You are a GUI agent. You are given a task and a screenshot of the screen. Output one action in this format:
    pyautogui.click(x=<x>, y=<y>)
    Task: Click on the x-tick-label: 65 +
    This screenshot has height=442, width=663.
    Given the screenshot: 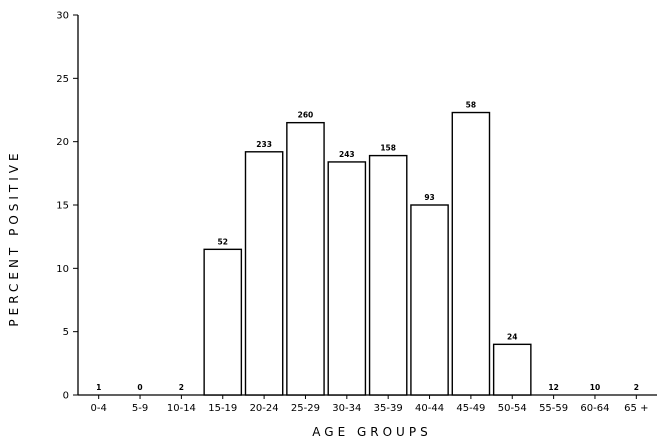 What is the action you would take?
    pyautogui.click(x=636, y=408)
    